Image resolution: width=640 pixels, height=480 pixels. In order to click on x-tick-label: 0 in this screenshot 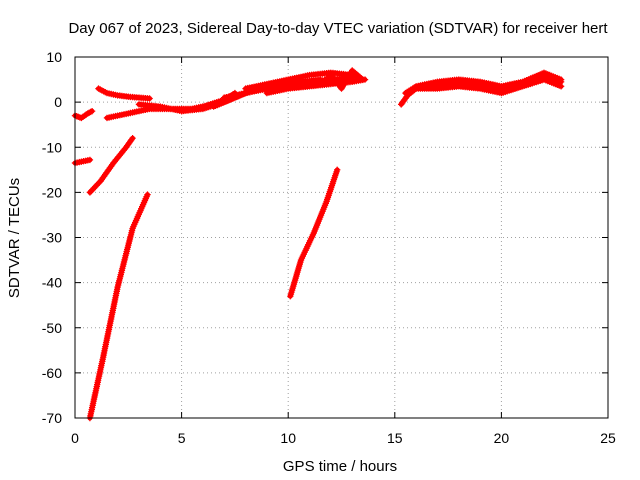, I will do `click(75, 438)`.